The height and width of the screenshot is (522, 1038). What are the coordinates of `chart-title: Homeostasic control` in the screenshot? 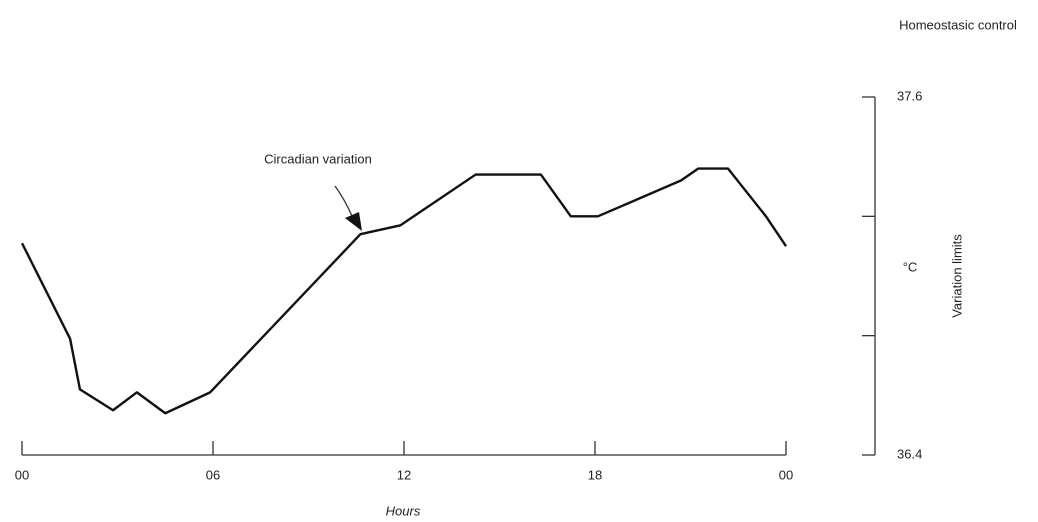 It's located at (958, 24).